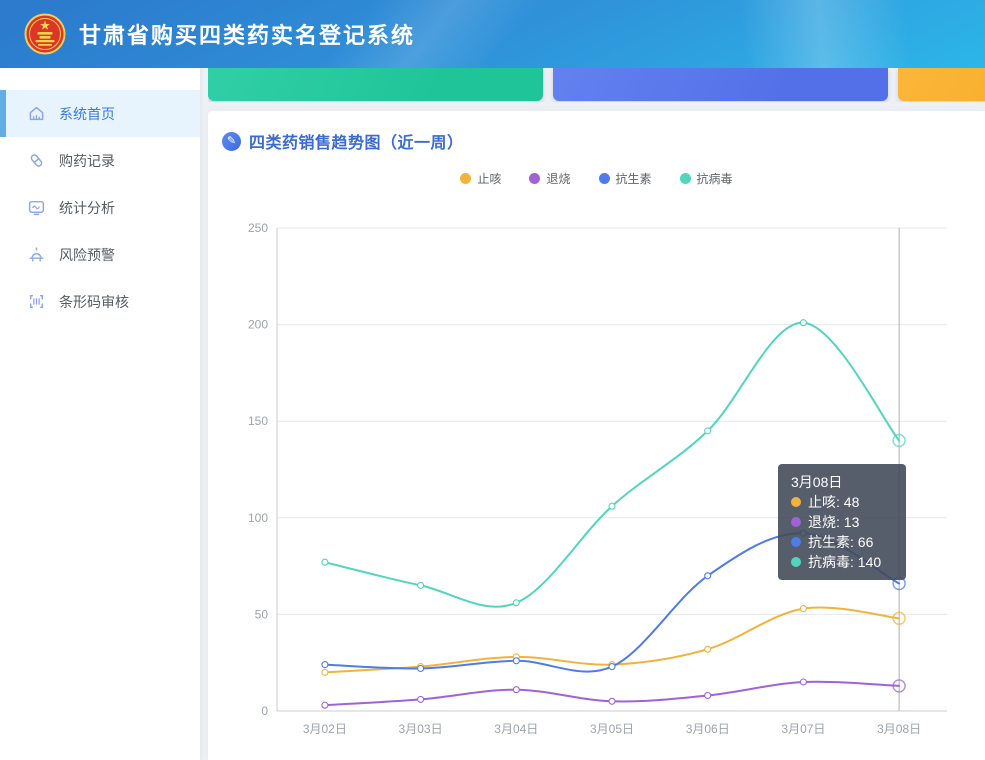 This screenshot has height=760, width=985. What do you see at coordinates (899, 729) in the screenshot?
I see `x-axis-label: 3月08日` at bounding box center [899, 729].